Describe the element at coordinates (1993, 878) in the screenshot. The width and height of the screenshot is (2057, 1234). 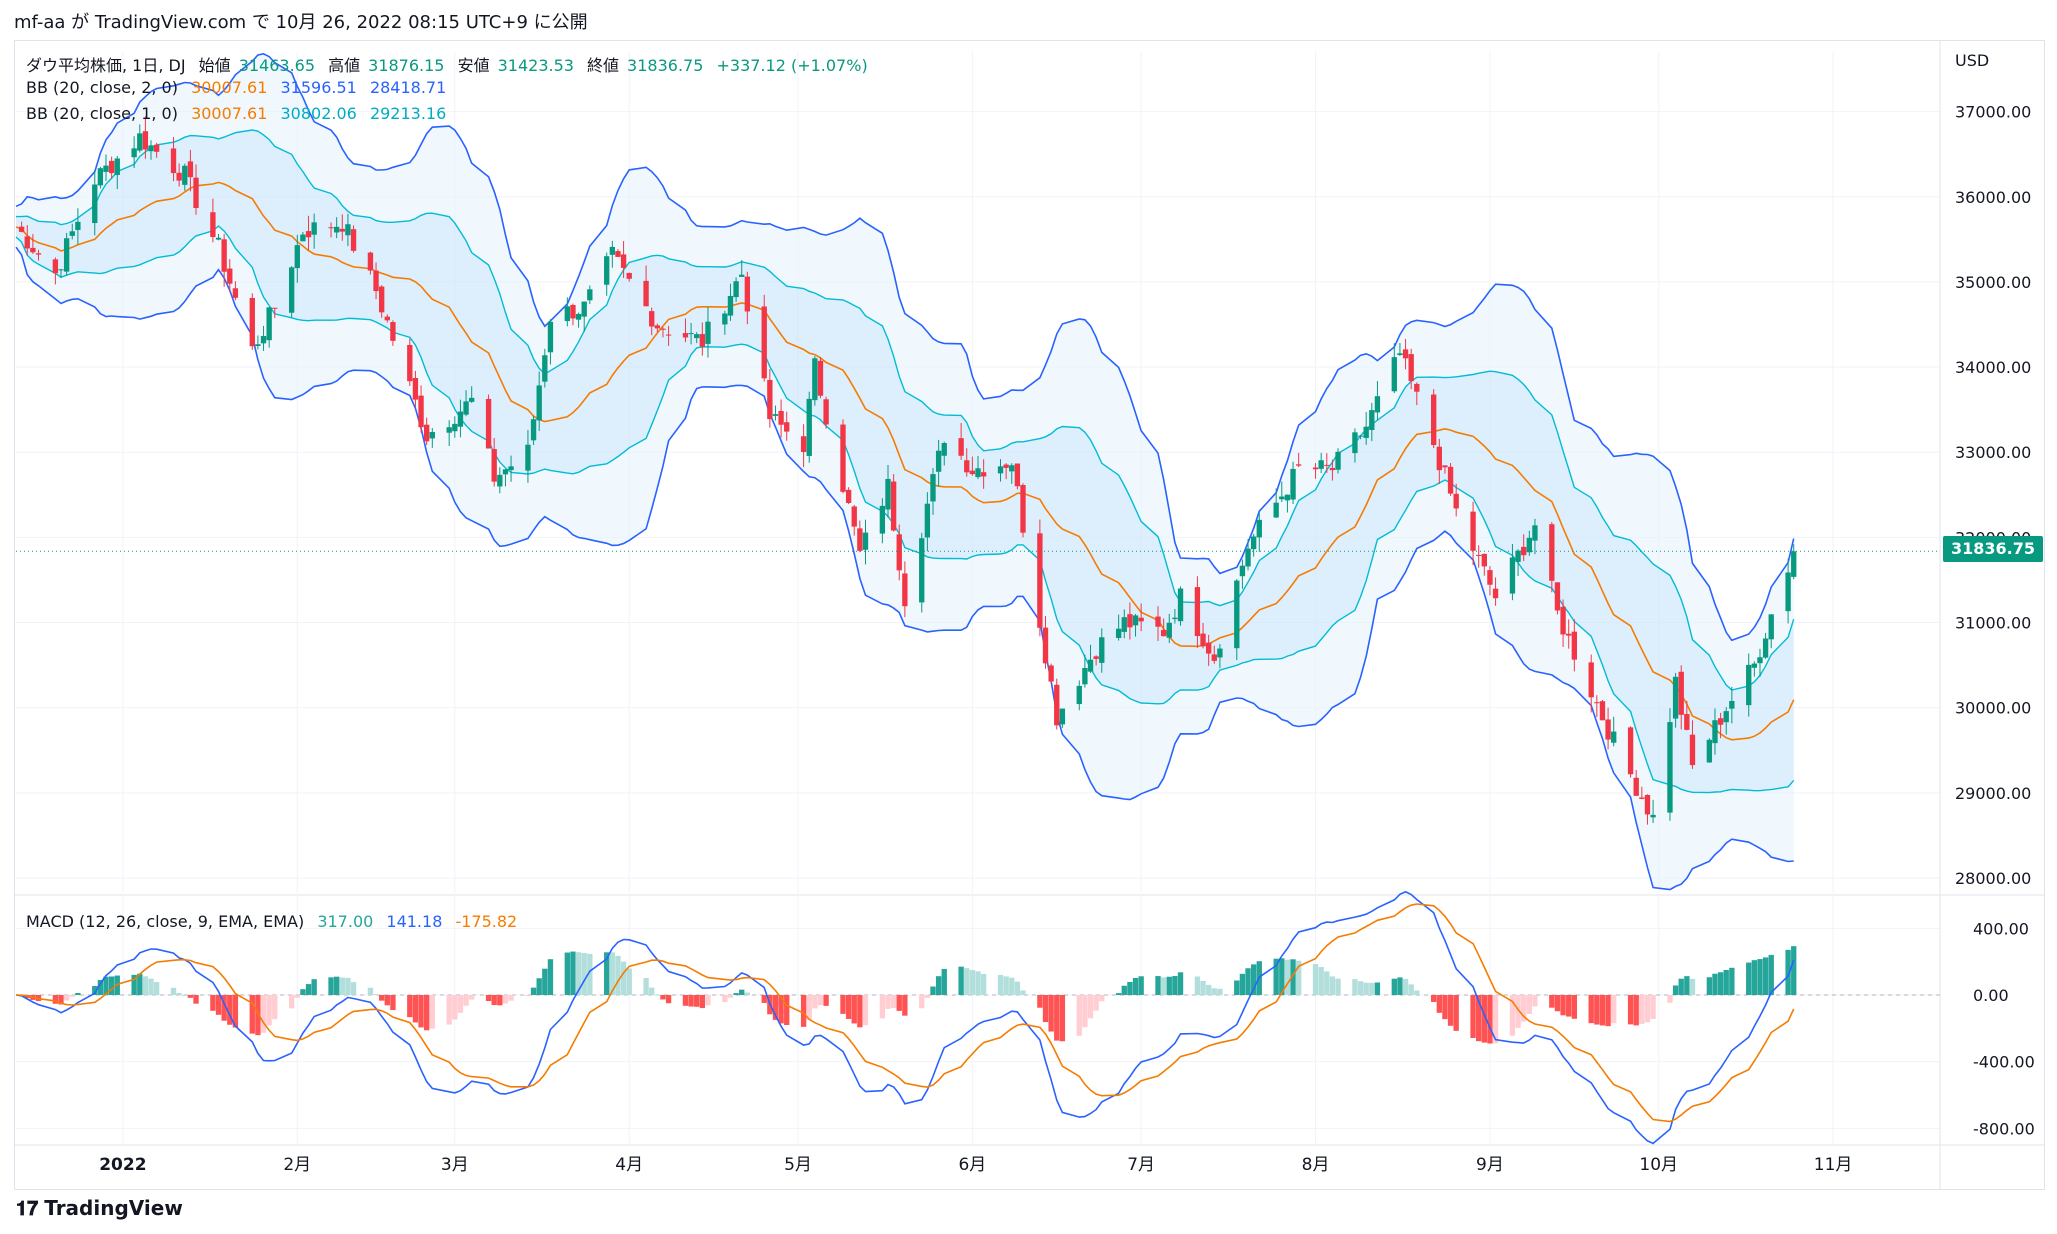
I see `price-tick-label: 28000.00` at that location.